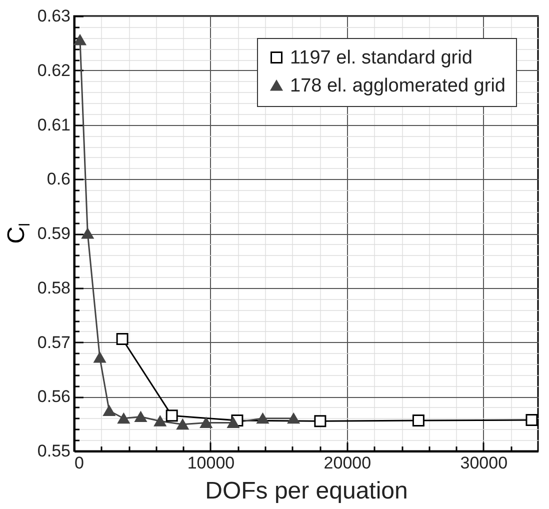 This screenshot has height=509, width=549. I want to click on y-tick-label: 0.59, so click(53, 233).